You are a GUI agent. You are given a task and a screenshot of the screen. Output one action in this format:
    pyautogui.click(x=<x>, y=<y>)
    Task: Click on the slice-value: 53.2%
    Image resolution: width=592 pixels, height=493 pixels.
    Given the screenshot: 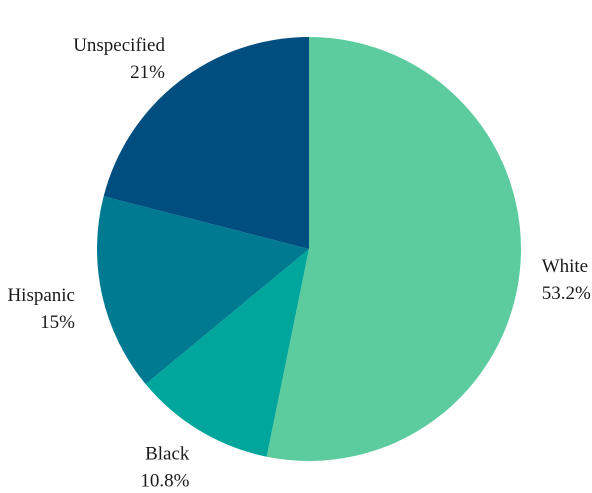 What is the action you would take?
    pyautogui.click(x=566, y=293)
    